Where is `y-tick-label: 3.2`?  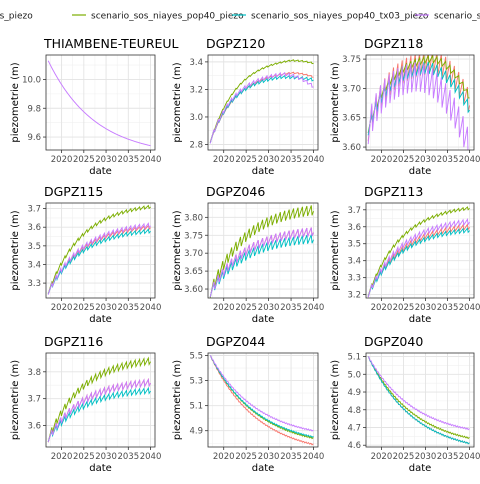 y-tick-label: 3.2 is located at coordinates (196, 90).